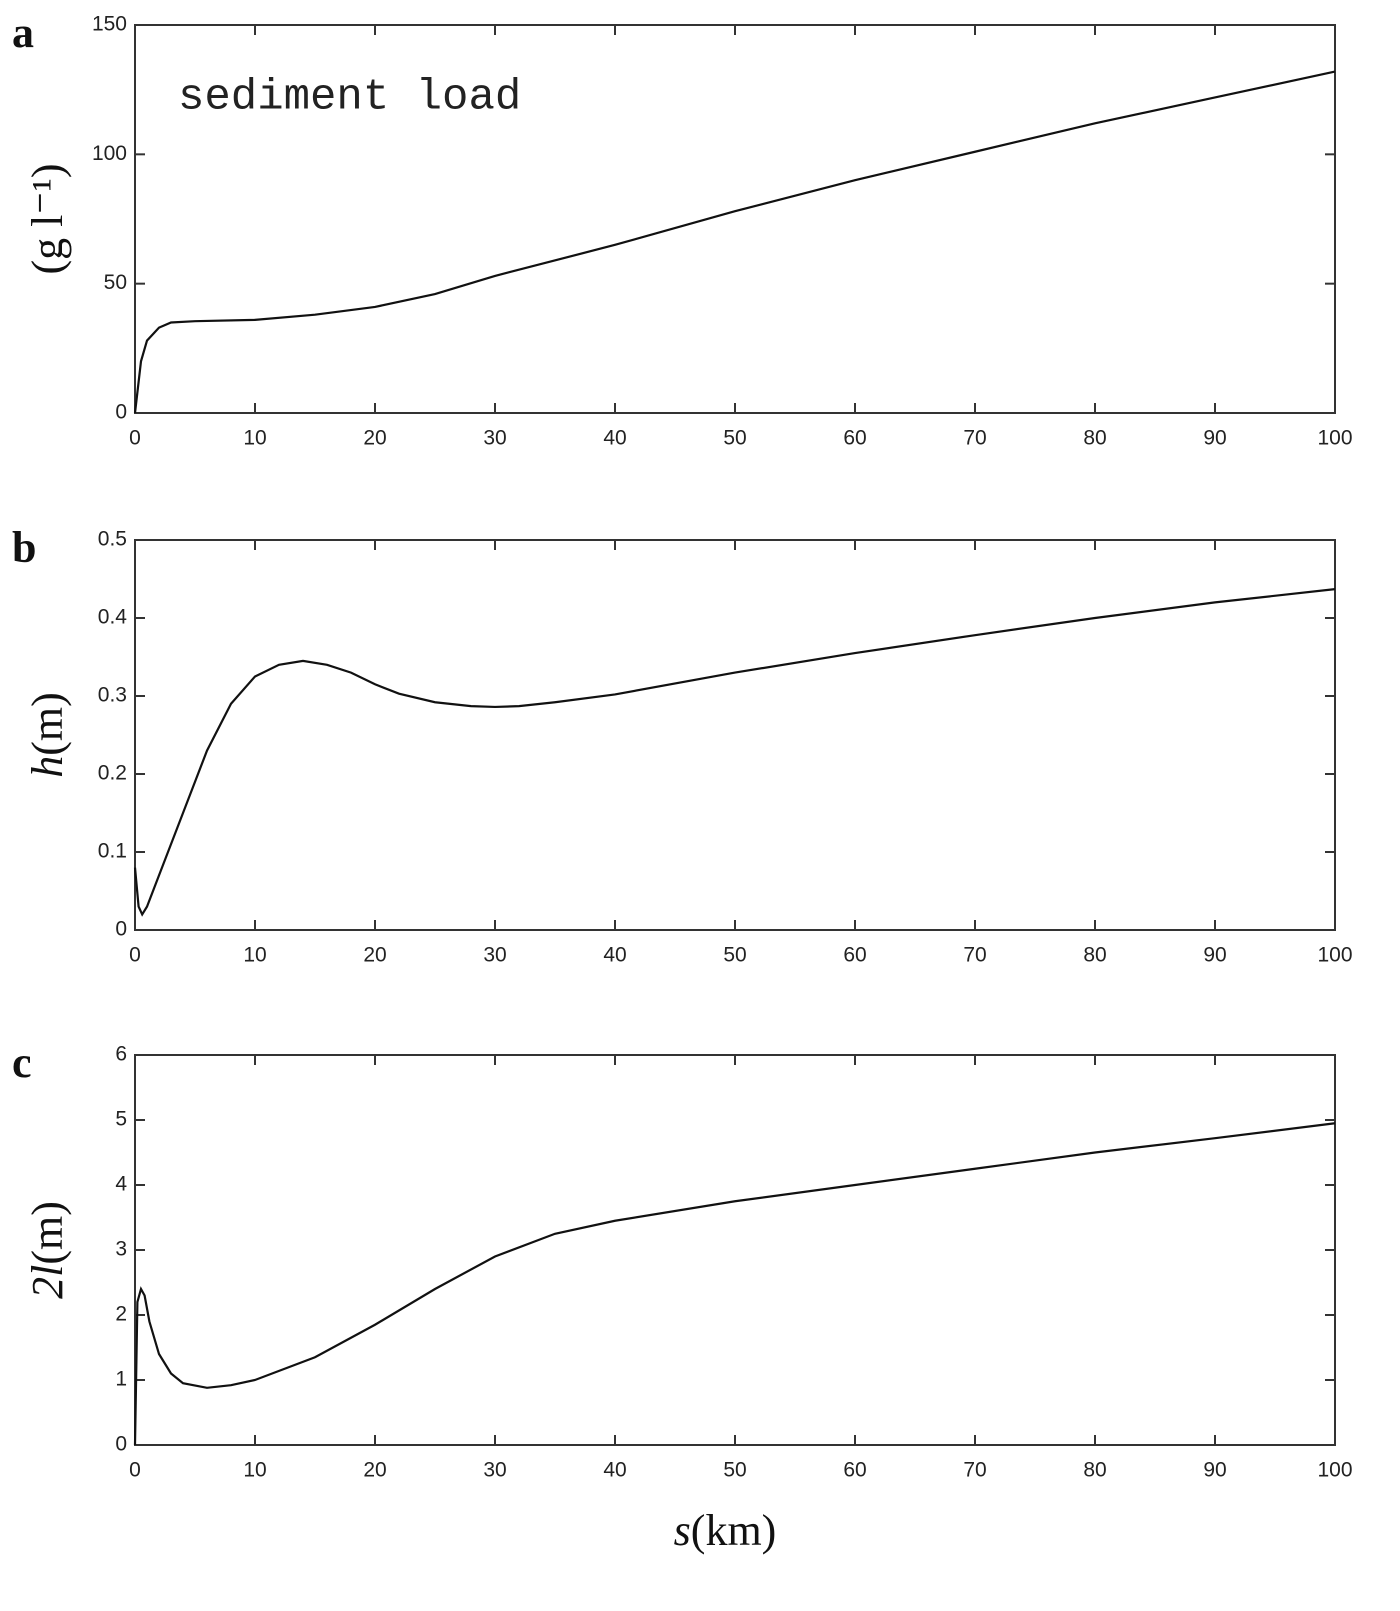 The image size is (1400, 1611). Describe the element at coordinates (121, 1314) in the screenshot. I see `y-tick-label: 2` at that location.